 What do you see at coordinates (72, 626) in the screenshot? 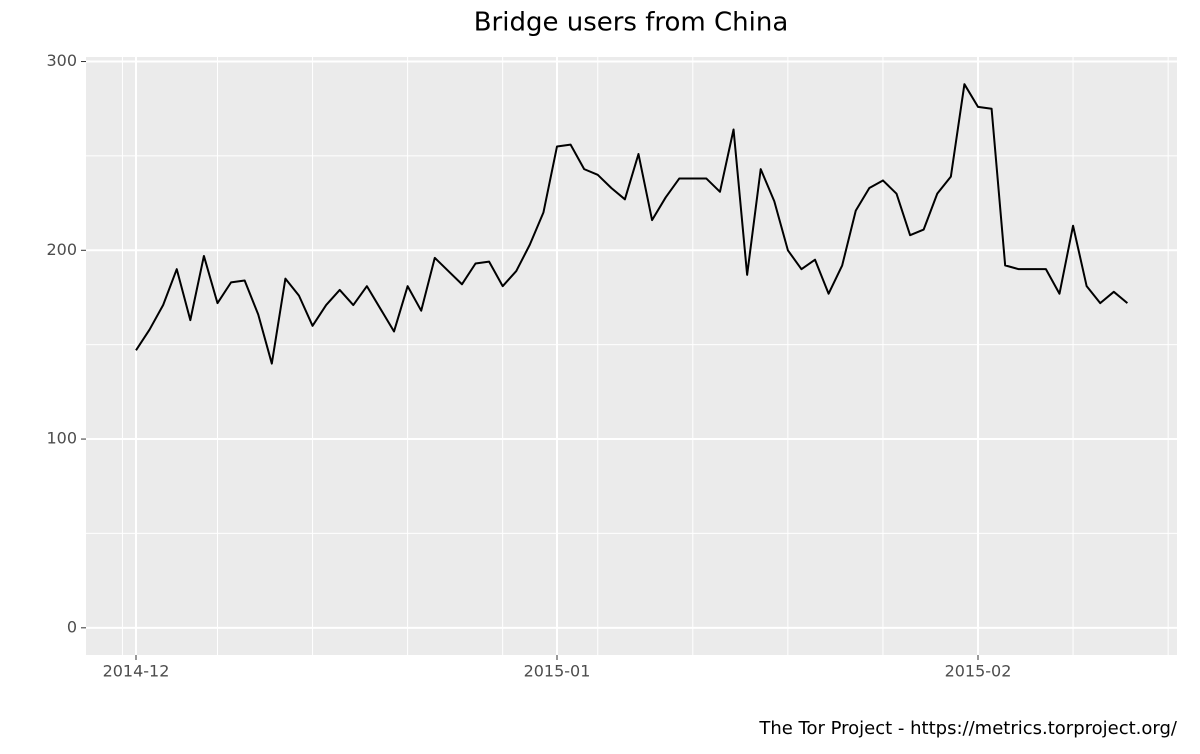
I see `y-tick-label: 0` at bounding box center [72, 626].